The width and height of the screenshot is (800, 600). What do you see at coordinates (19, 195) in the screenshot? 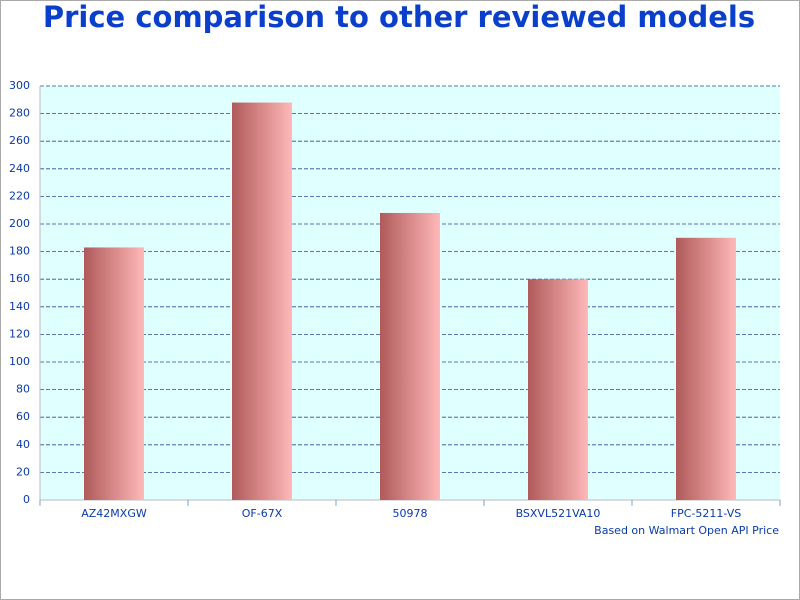
I see `y-tick-label: 220` at bounding box center [19, 195].